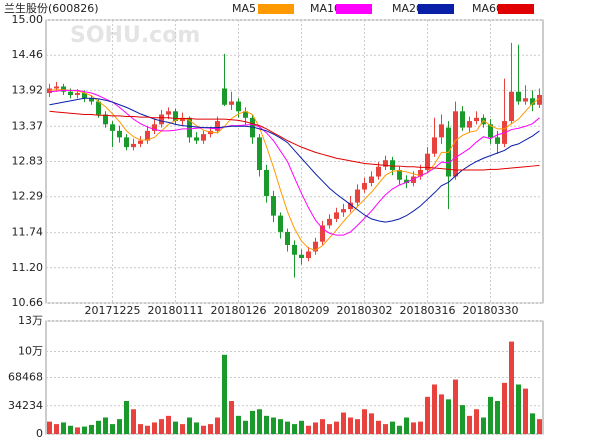 This screenshot has width=600, height=440. Describe the element at coordinates (28, 19) in the screenshot. I see `y-tick-label: 15.00` at that location.